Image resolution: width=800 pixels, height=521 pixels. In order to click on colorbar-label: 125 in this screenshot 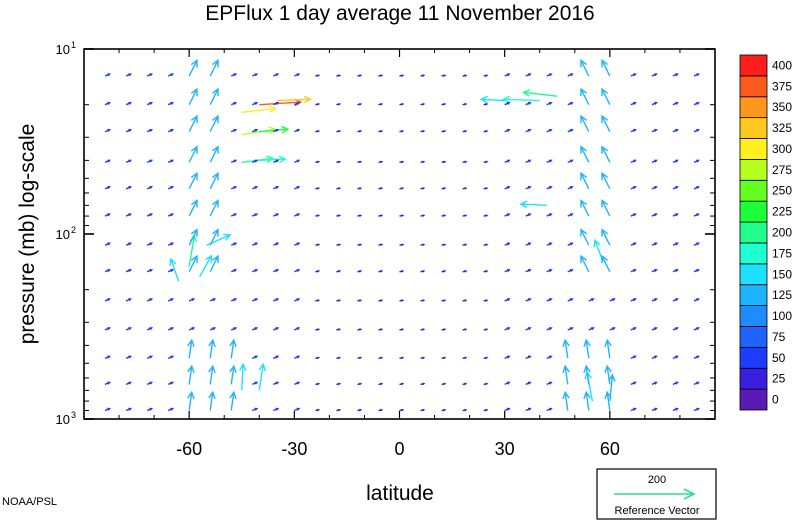, I will do `click(782, 295)`.